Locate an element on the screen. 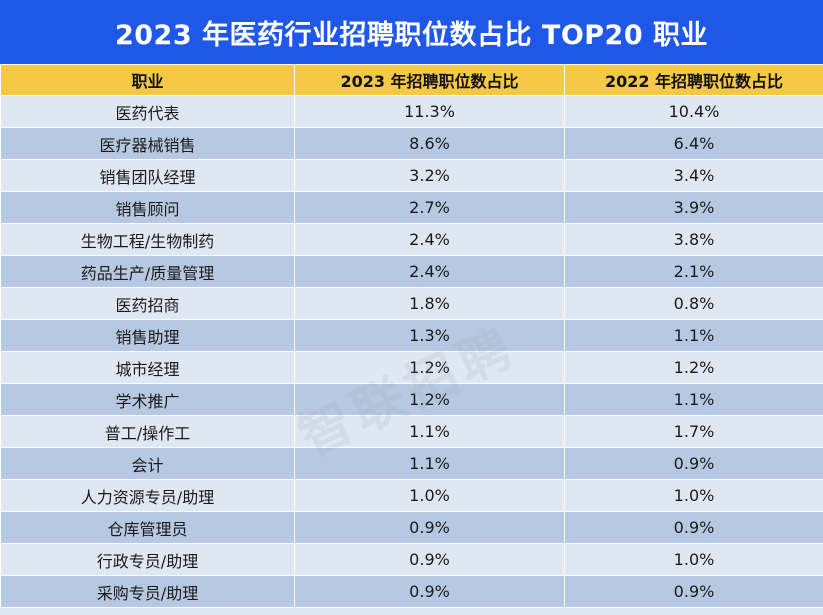  table-row: 销售助理 1.3% 1.1% is located at coordinates (411, 335).